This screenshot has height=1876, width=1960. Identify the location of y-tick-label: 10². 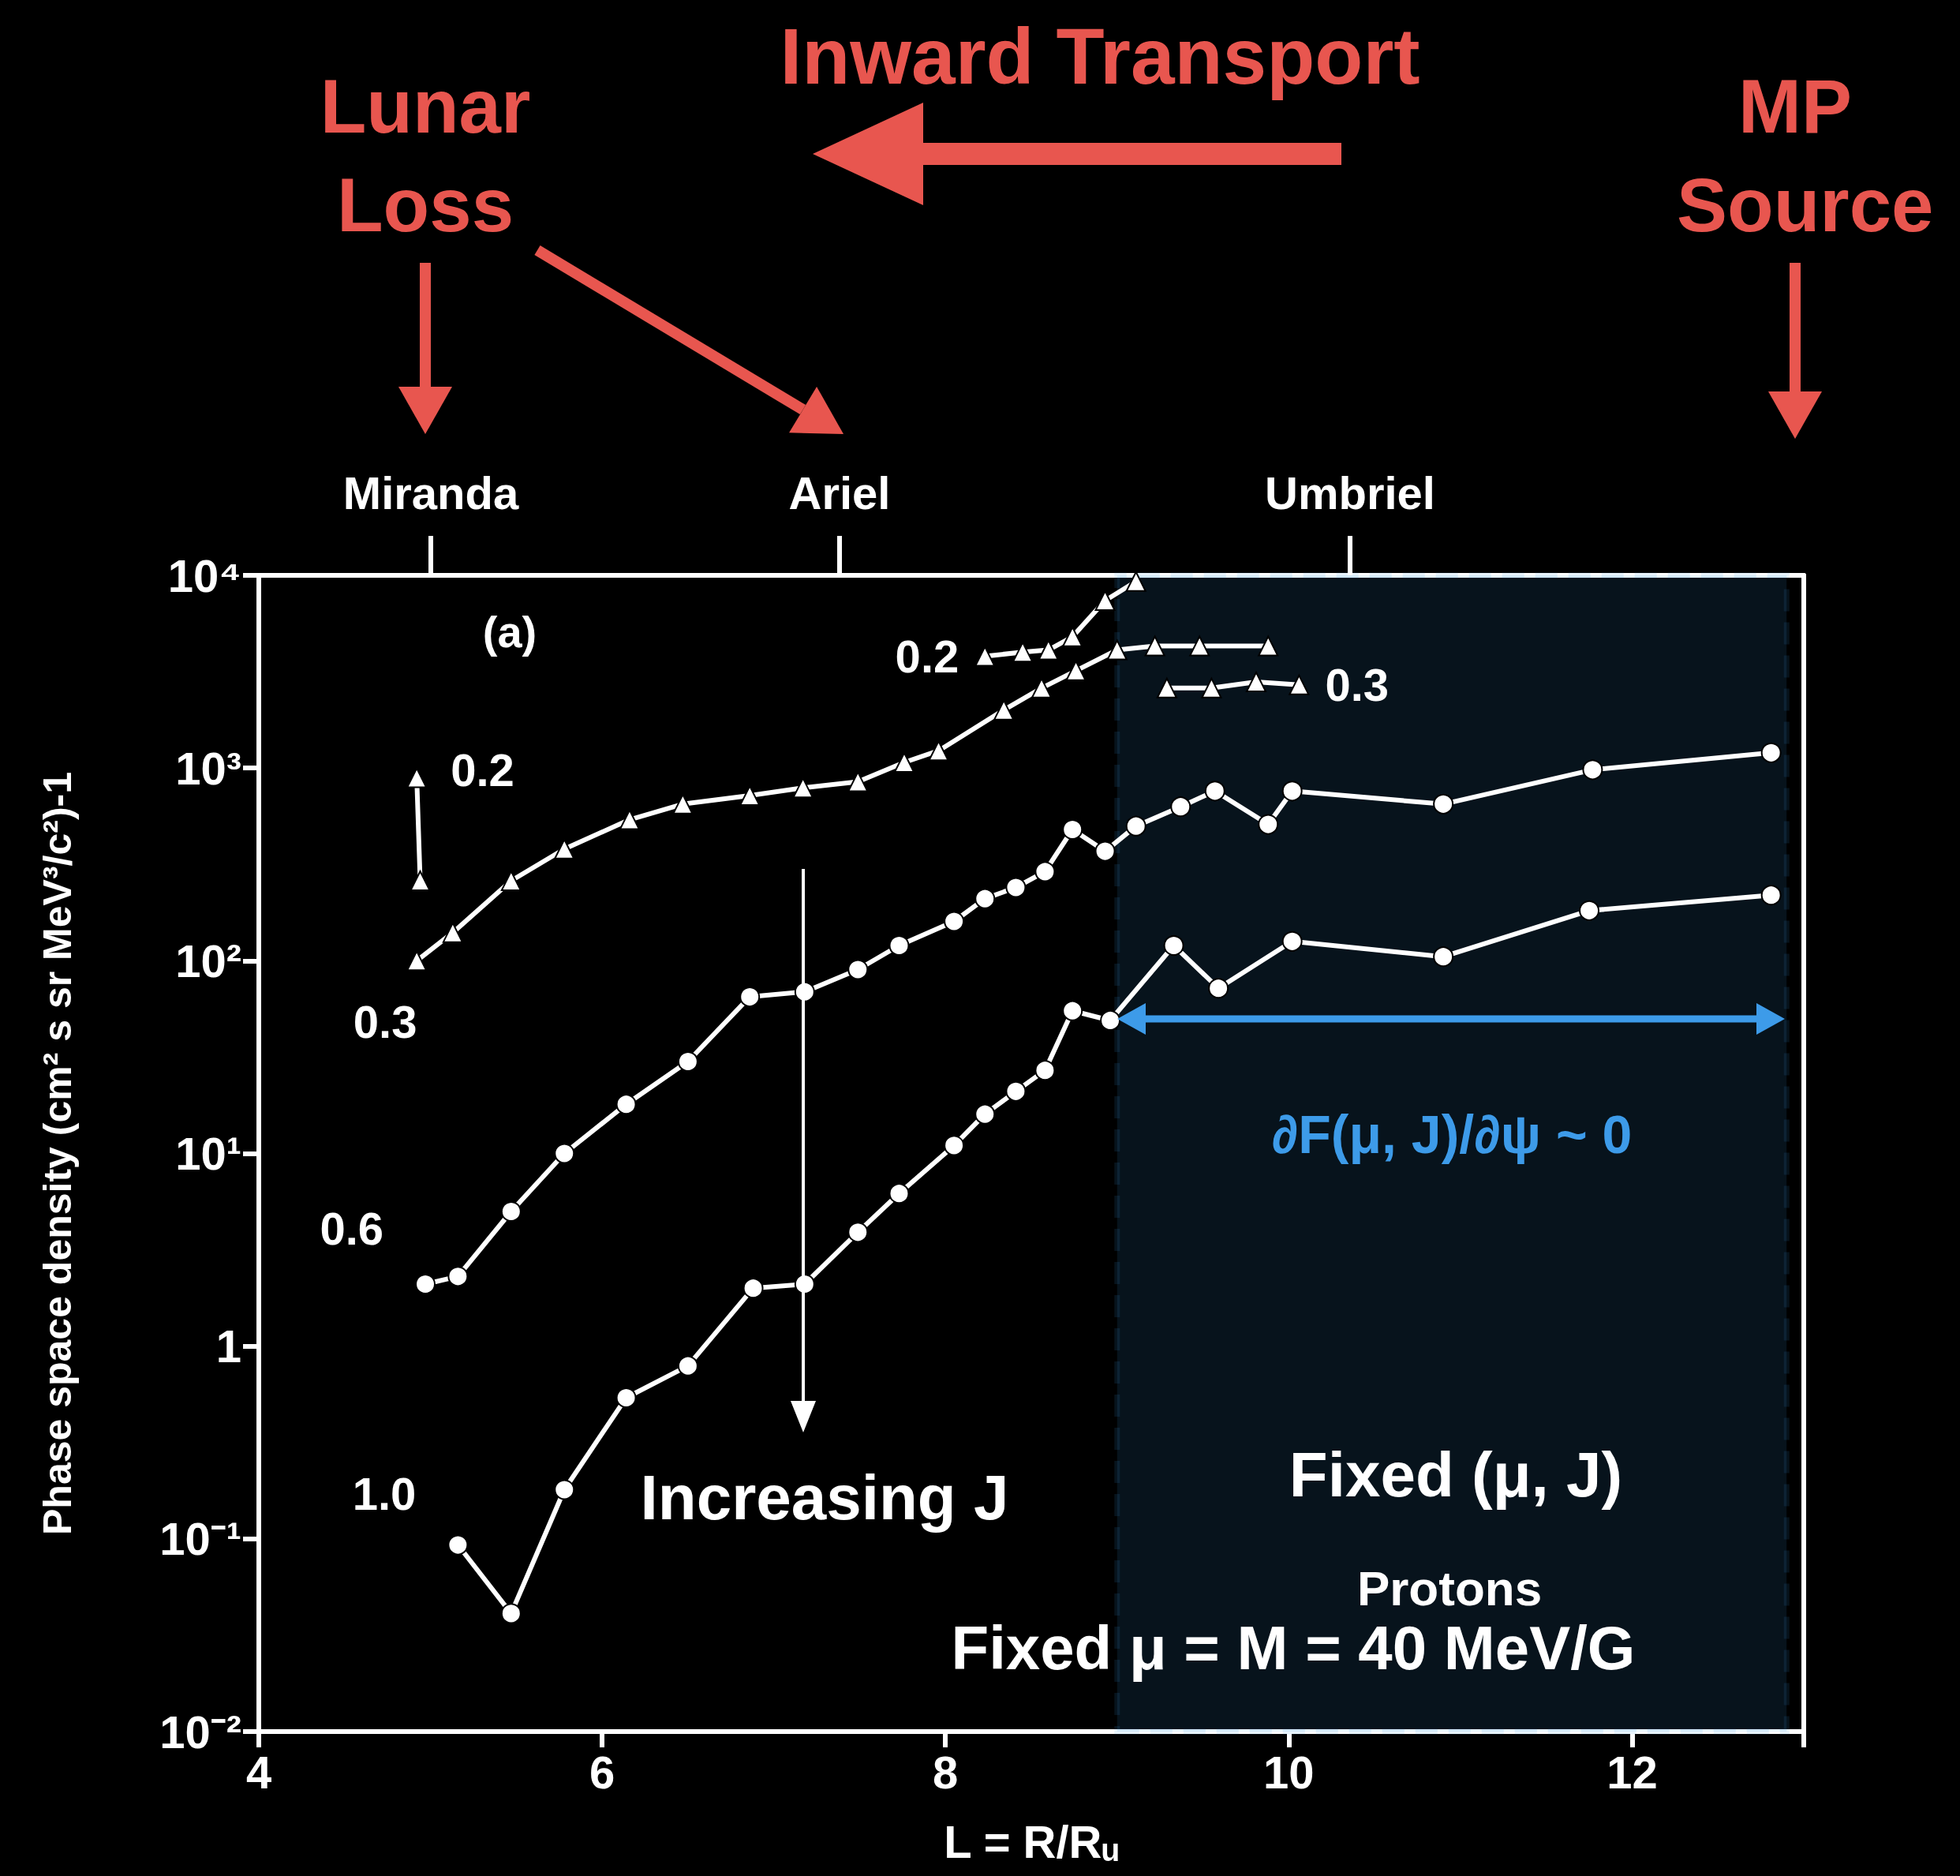
(208, 960).